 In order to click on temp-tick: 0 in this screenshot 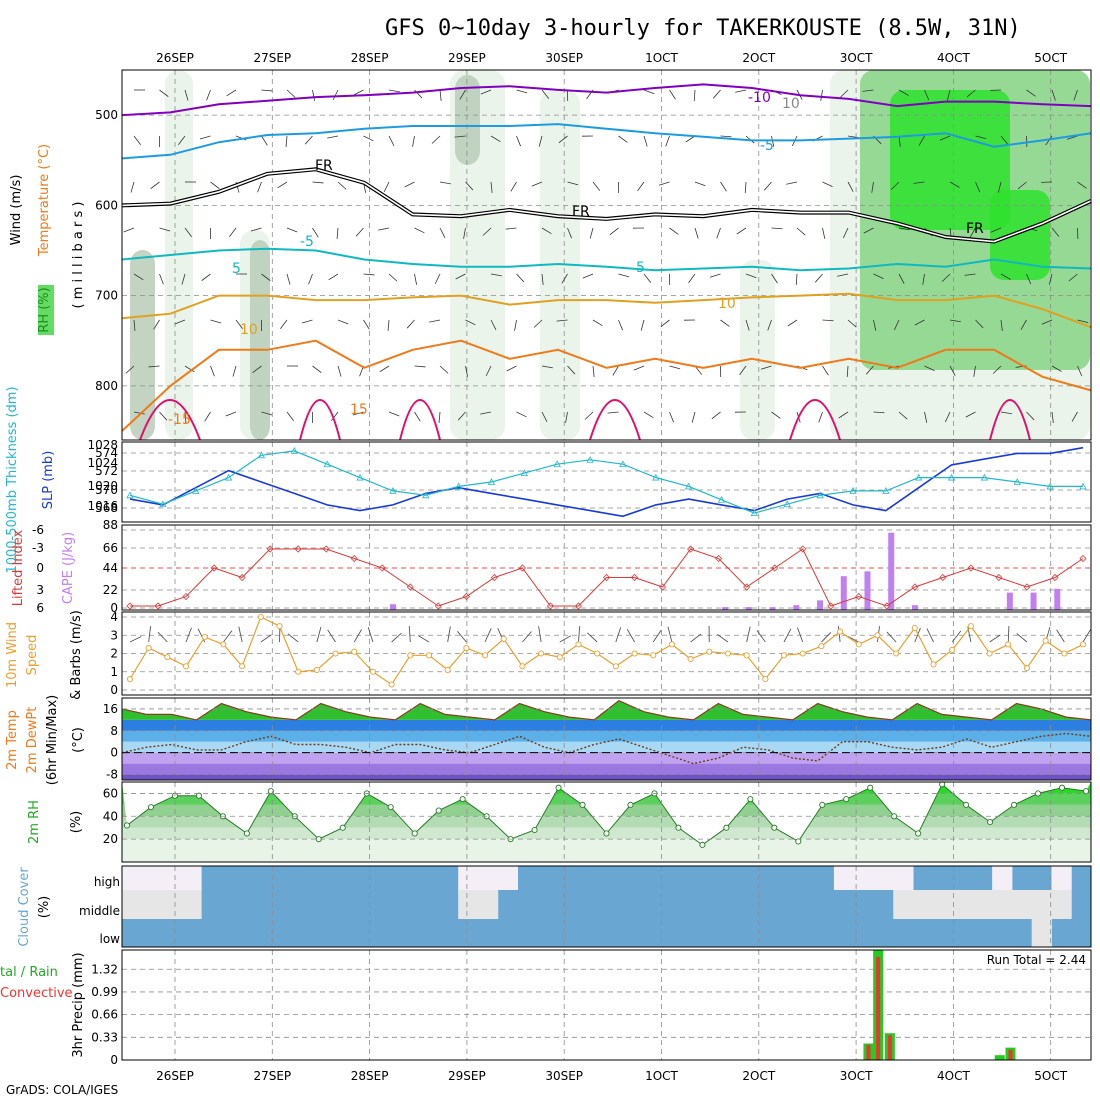, I will do `click(114, 753)`.